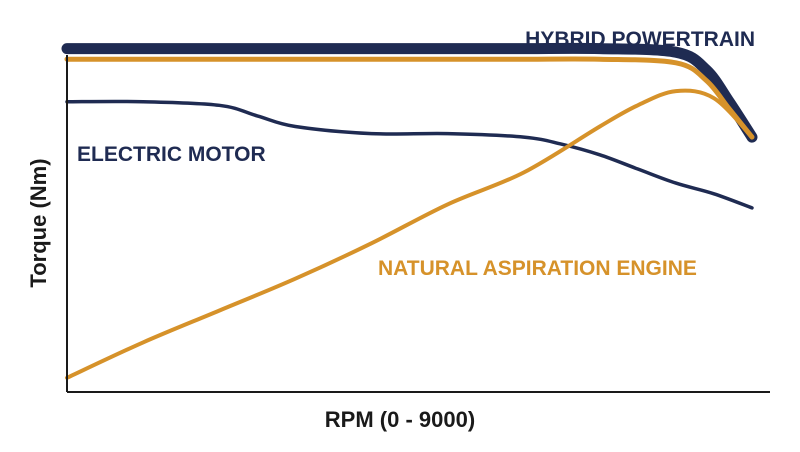 Image resolution: width=800 pixels, height=452 pixels. Describe the element at coordinates (38, 222) in the screenshot. I see `y-axis-label: Torque (Nm)` at that location.